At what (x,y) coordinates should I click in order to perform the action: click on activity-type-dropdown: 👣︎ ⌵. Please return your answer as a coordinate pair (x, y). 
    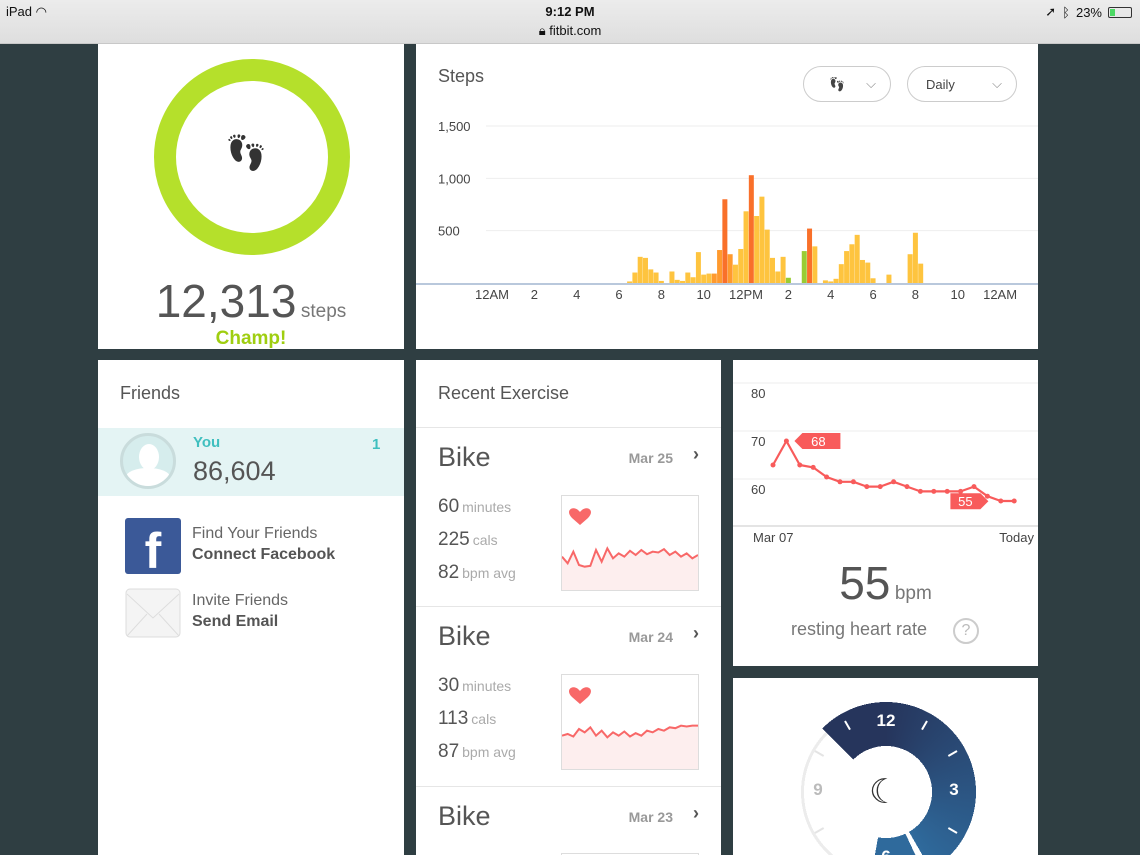
    Looking at the image, I should click on (847, 84).